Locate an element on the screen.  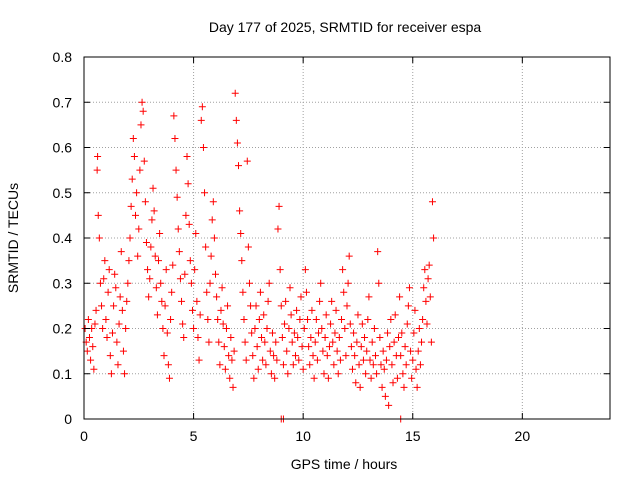
x-tick-label: 0 is located at coordinates (84, 436).